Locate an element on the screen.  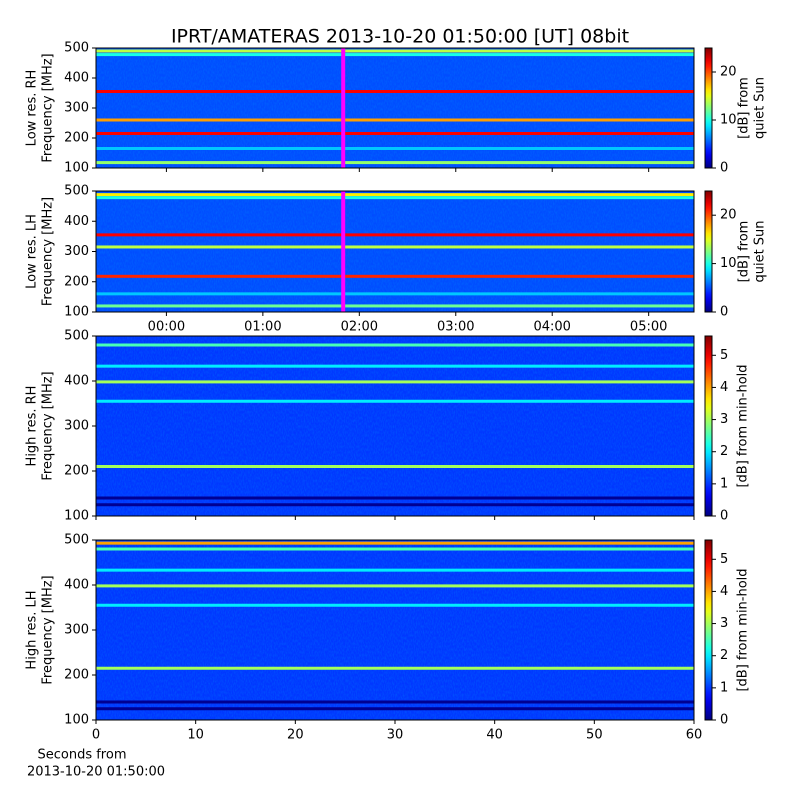
x-tick-label: 03:00 is located at coordinates (455, 327).